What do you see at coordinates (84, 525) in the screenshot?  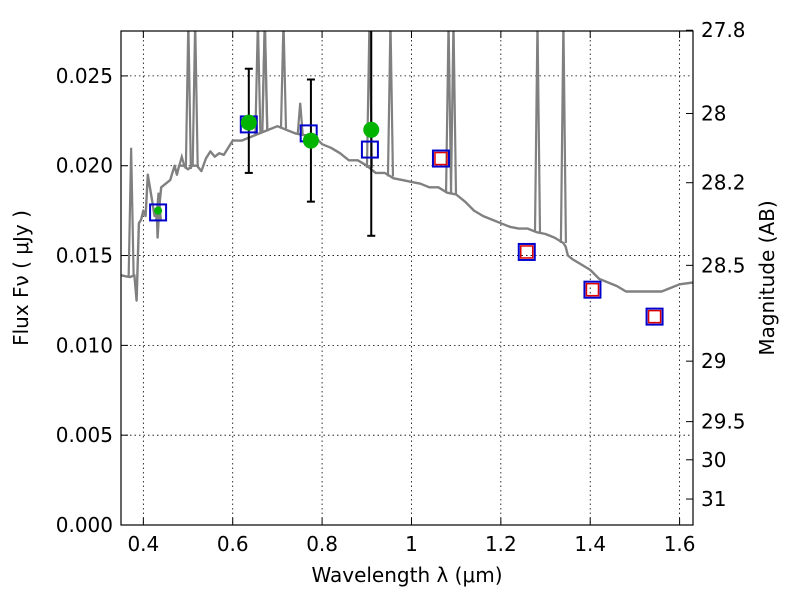 I see `y-tick-label: 0.000` at bounding box center [84, 525].